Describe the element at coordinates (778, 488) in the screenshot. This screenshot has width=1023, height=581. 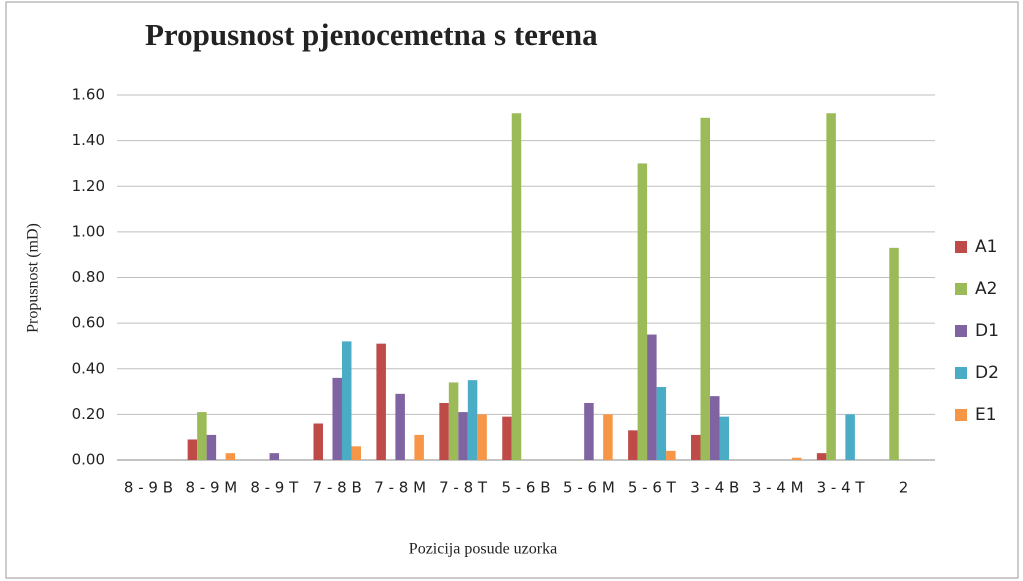
I see `x-tick-label: 3 - 4 M` at that location.